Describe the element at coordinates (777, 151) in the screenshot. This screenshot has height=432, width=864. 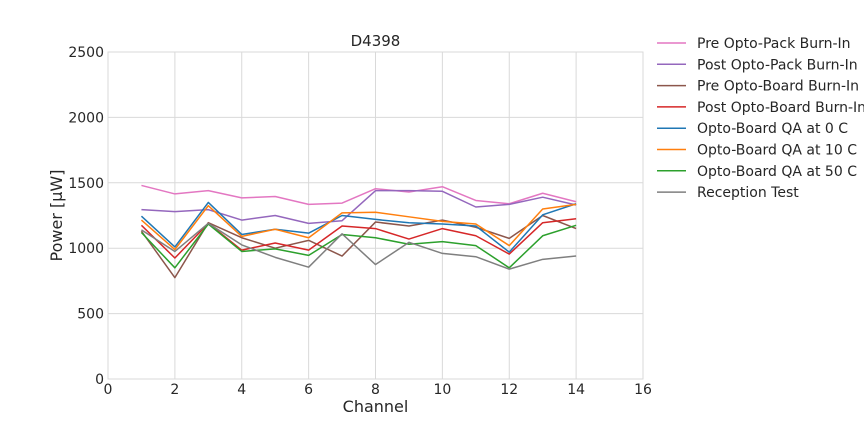
I see `legend-label: Opto-Board QA at 10 C` at that location.